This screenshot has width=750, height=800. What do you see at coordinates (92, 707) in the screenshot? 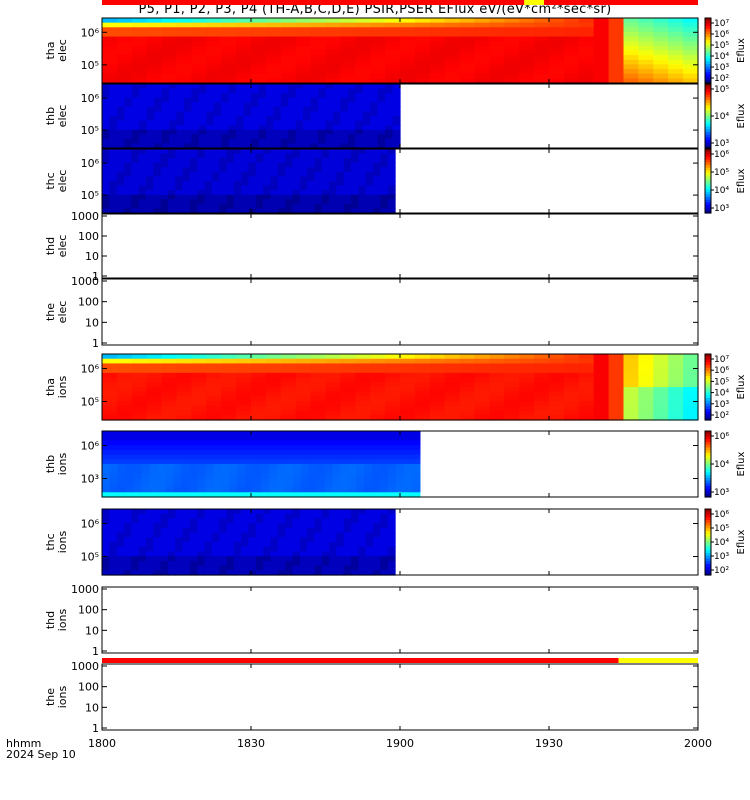
I see `y-tick-label: 10` at bounding box center [92, 707].